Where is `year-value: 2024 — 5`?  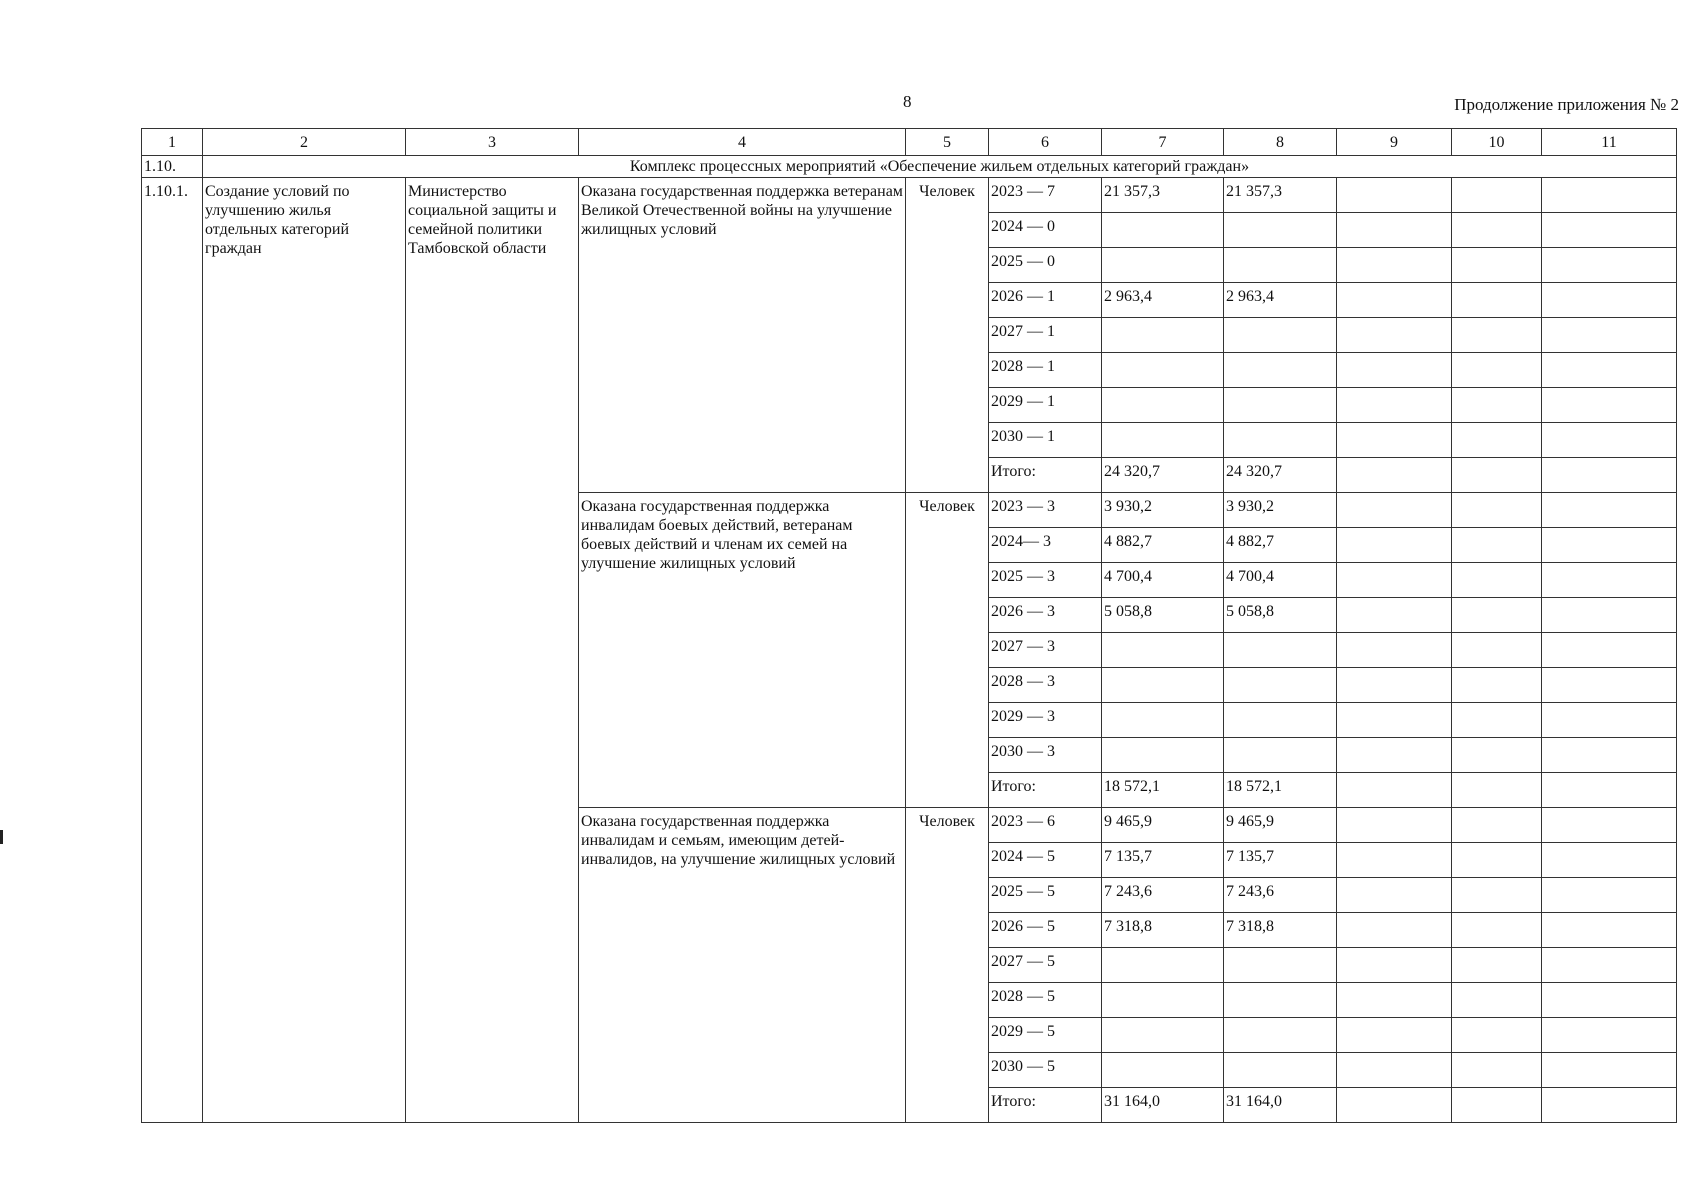
year-value: 2024 — 5 is located at coordinates (1045, 860).